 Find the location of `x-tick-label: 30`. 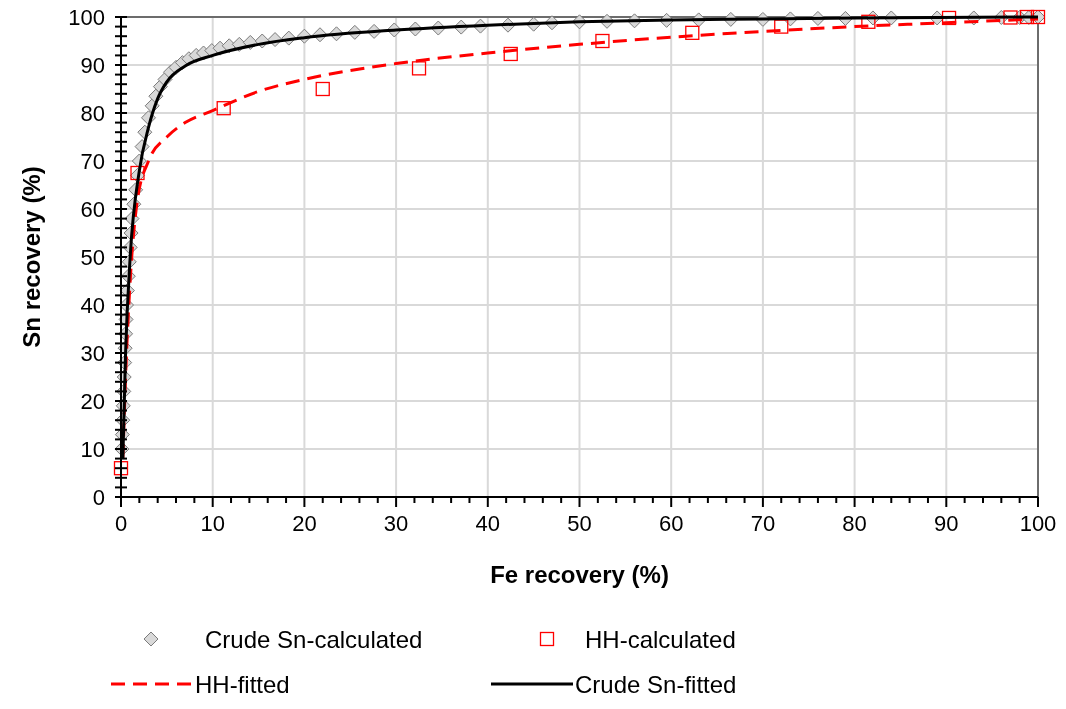

x-tick-label: 30 is located at coordinates (396, 523).